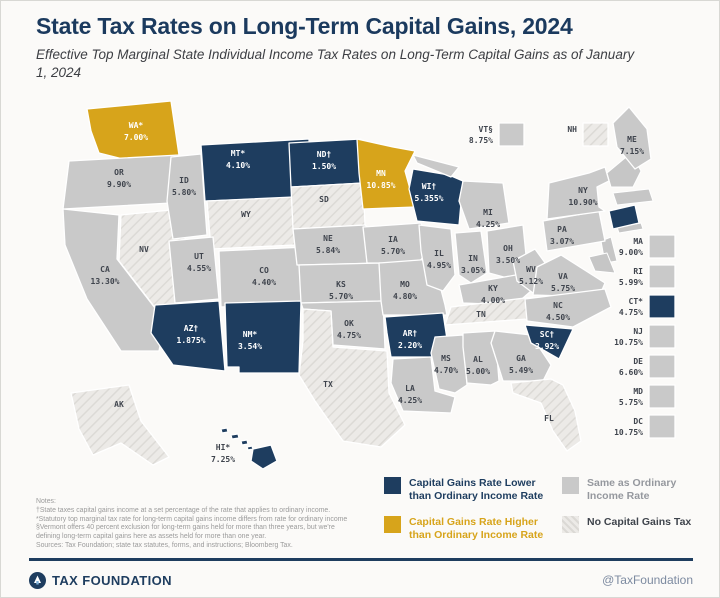  What do you see at coordinates (133, 131) in the screenshot?
I see `wa-state-shape` at bounding box center [133, 131].